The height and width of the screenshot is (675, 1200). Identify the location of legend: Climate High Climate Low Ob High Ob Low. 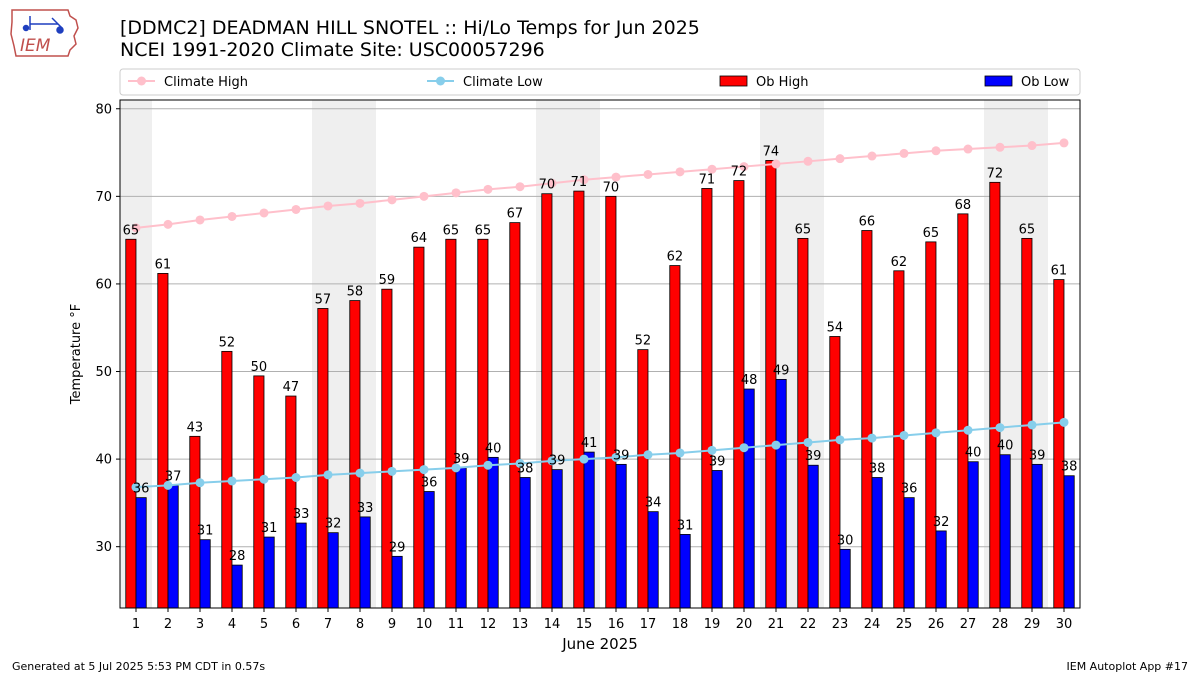
(600, 82).